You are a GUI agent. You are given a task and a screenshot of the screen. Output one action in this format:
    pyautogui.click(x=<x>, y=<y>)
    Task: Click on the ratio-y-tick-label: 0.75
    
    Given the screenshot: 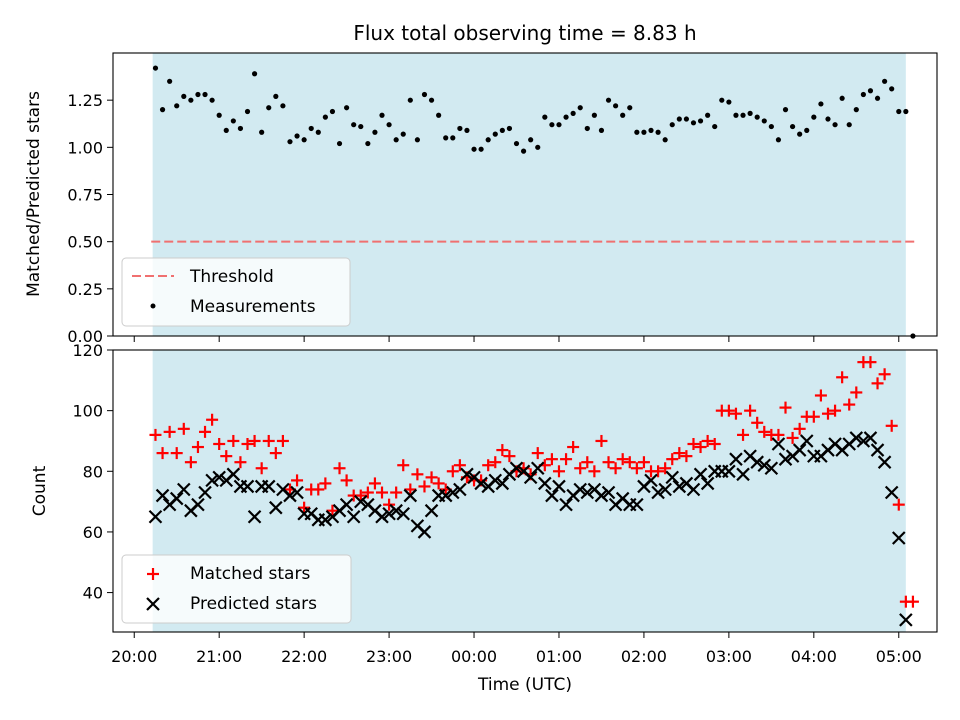 What is the action you would take?
    pyautogui.click(x=85, y=195)
    